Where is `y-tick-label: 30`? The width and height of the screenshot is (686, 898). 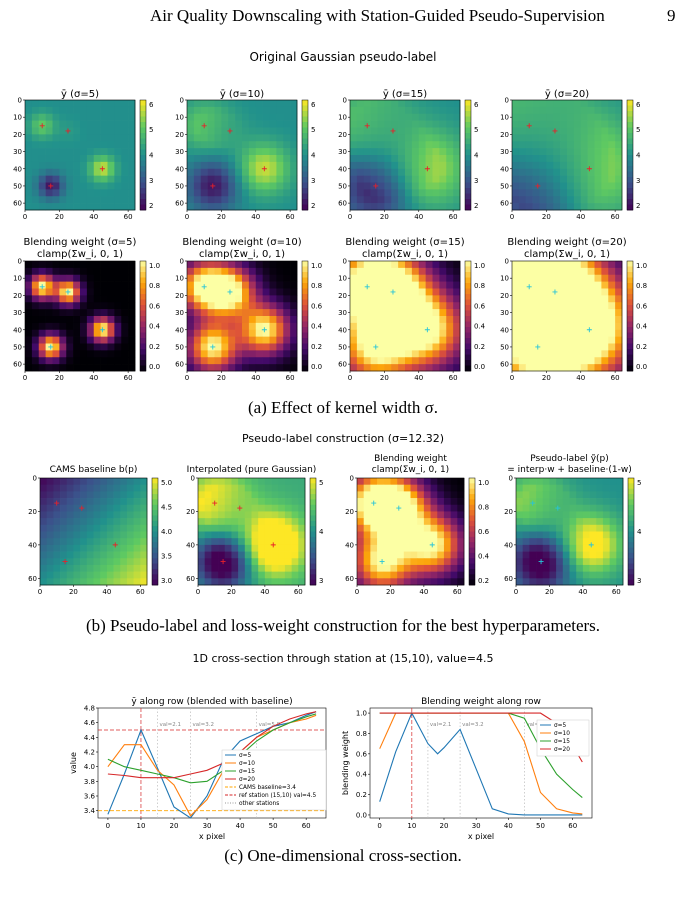
y-tick-label: 30 is located at coordinates (342, 313).